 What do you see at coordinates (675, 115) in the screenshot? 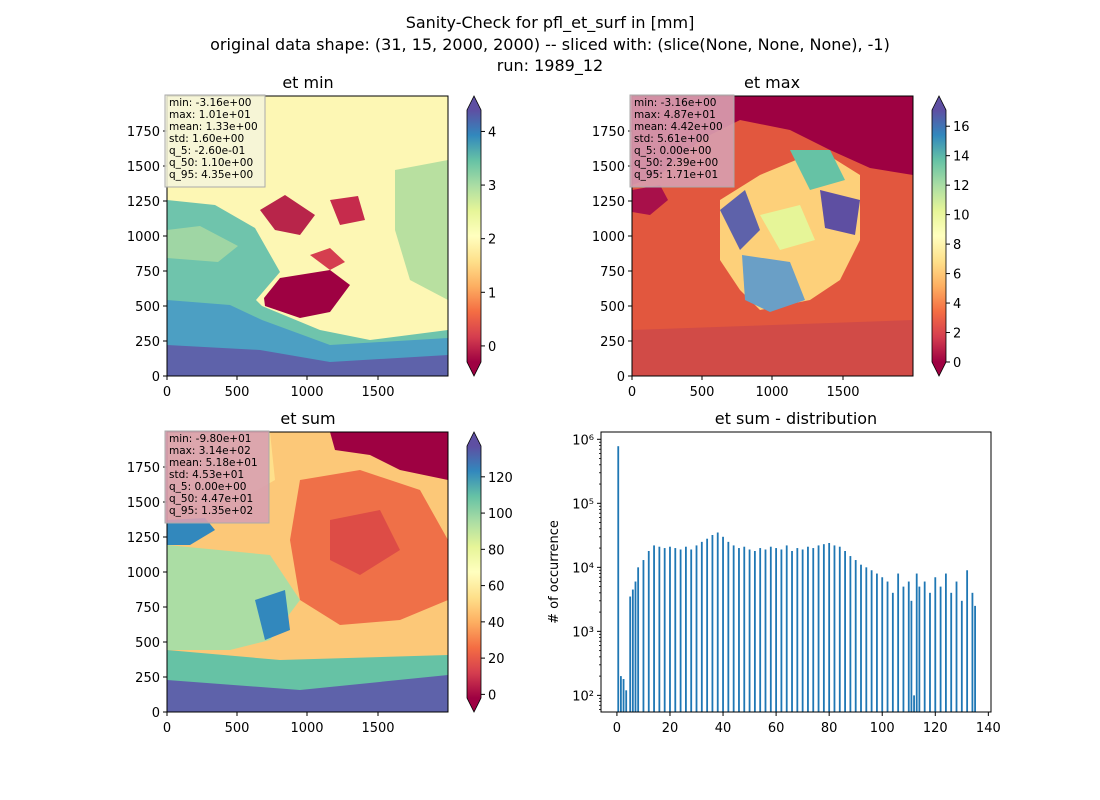
I see `stat-max: max: 4.87e+01` at bounding box center [675, 115].